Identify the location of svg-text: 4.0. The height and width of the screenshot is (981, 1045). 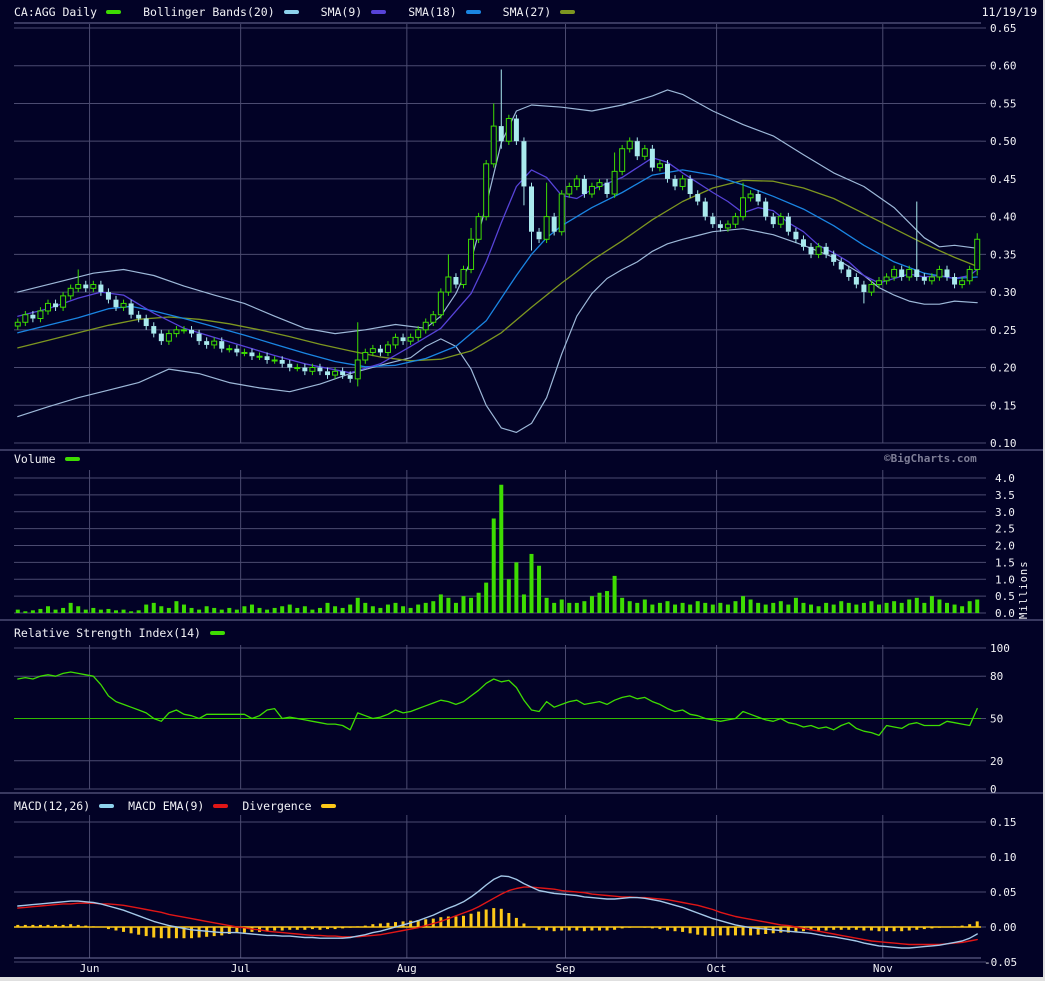
(1005, 478).